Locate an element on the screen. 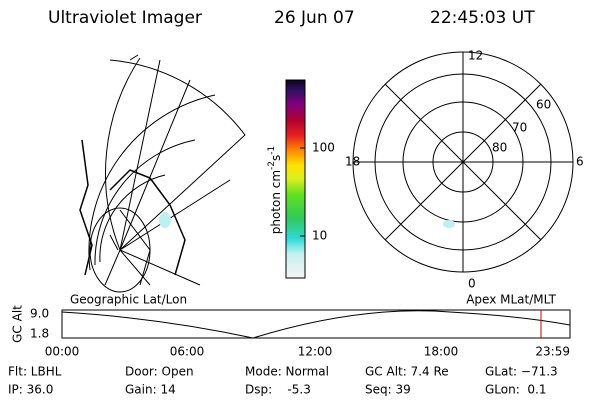 This screenshot has height=404, width=600. status-field: GLat: −71.3 is located at coordinates (521, 372).